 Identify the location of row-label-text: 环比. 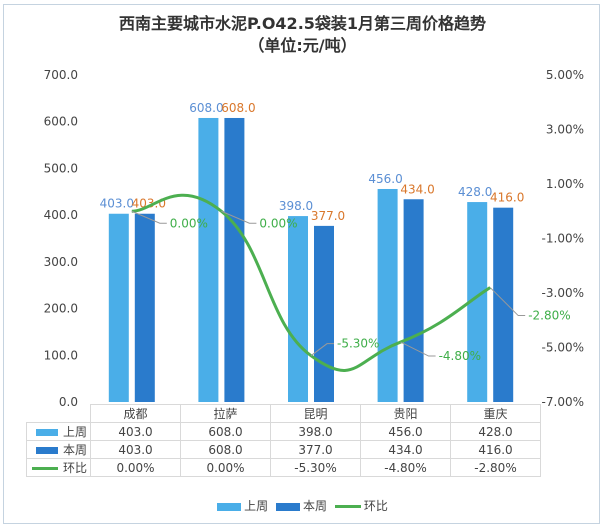
(74, 468).